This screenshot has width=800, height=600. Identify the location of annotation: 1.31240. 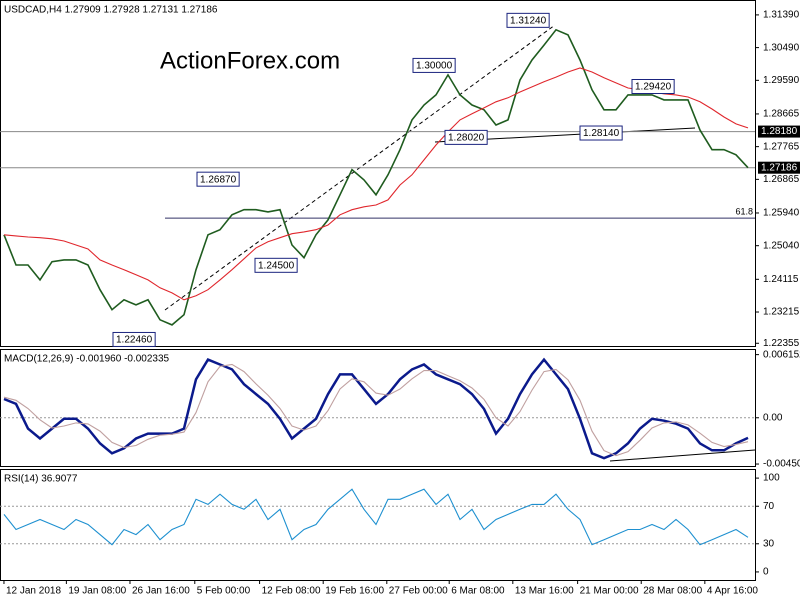
(528, 20).